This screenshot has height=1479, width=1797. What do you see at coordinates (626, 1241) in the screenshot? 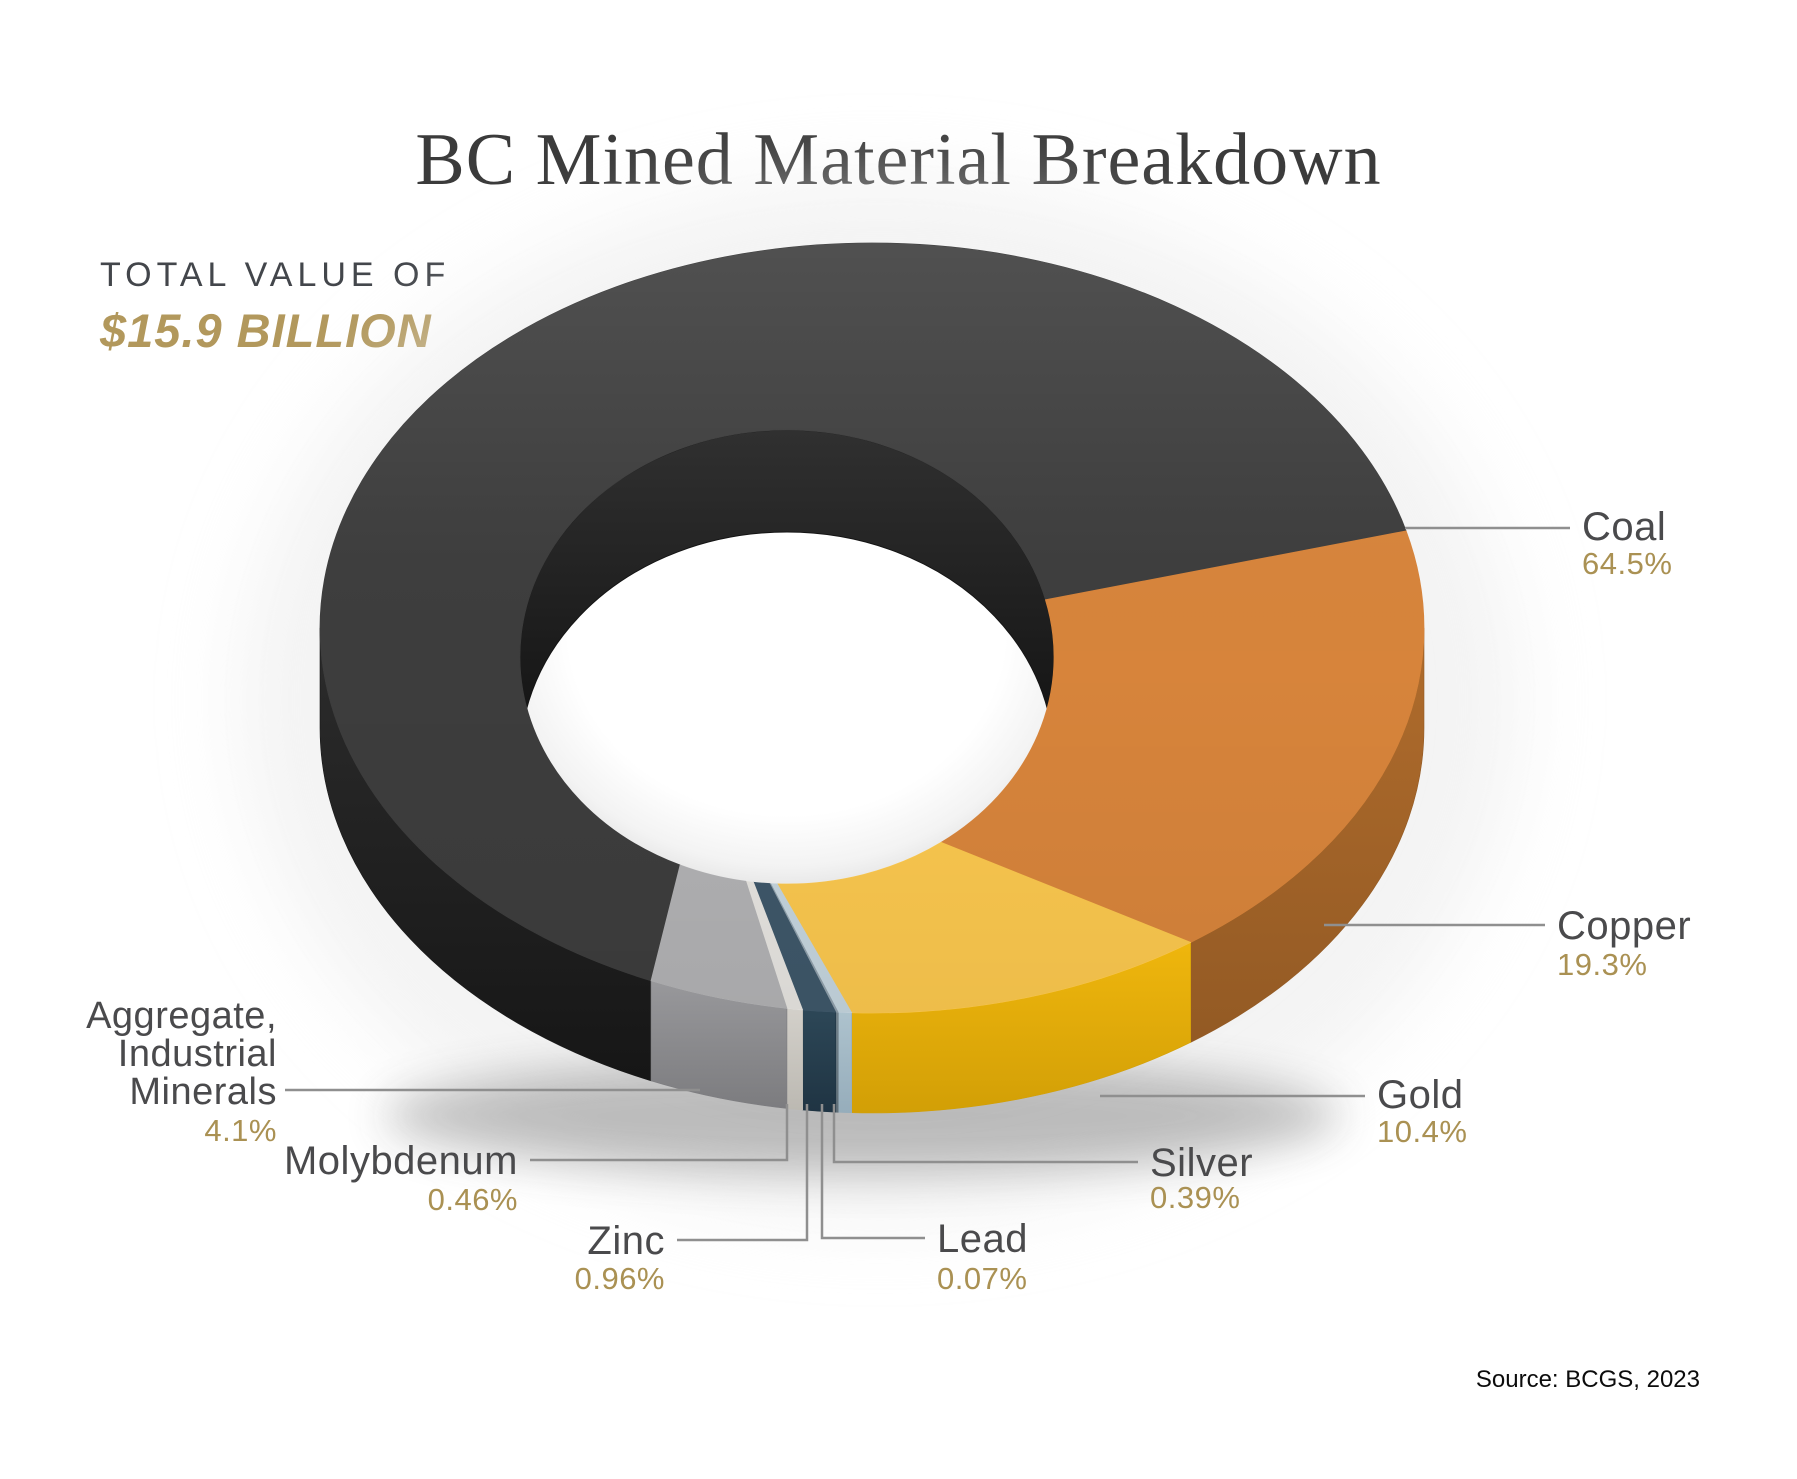
I see `slice-label-zinc: Zinc` at bounding box center [626, 1241].